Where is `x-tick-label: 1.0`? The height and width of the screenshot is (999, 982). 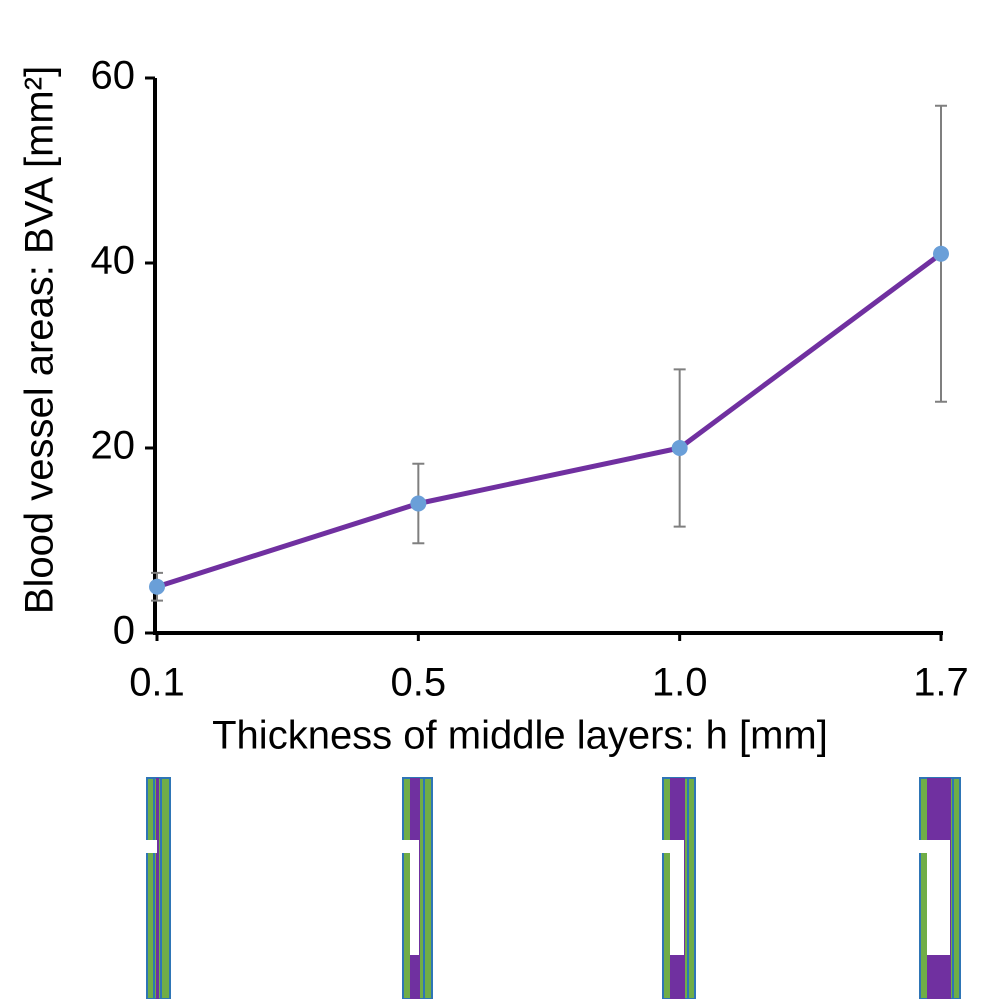
x-tick-label: 1.0 is located at coordinates (680, 683).